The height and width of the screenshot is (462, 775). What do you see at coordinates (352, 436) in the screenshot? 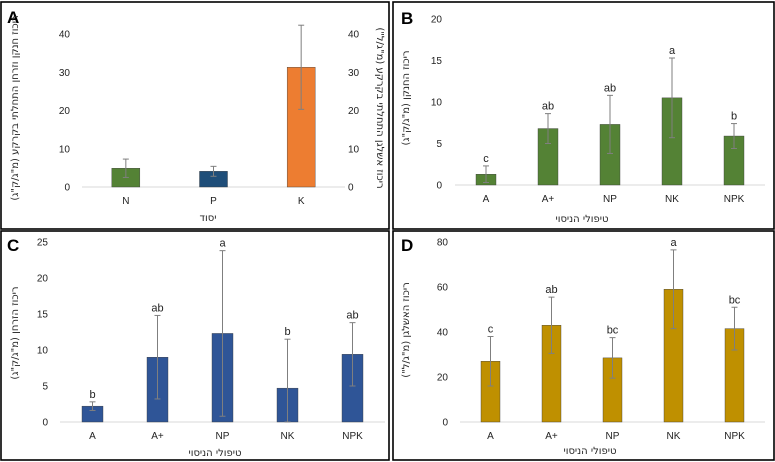
I see `panel-c-category-label: NPK` at bounding box center [352, 436].